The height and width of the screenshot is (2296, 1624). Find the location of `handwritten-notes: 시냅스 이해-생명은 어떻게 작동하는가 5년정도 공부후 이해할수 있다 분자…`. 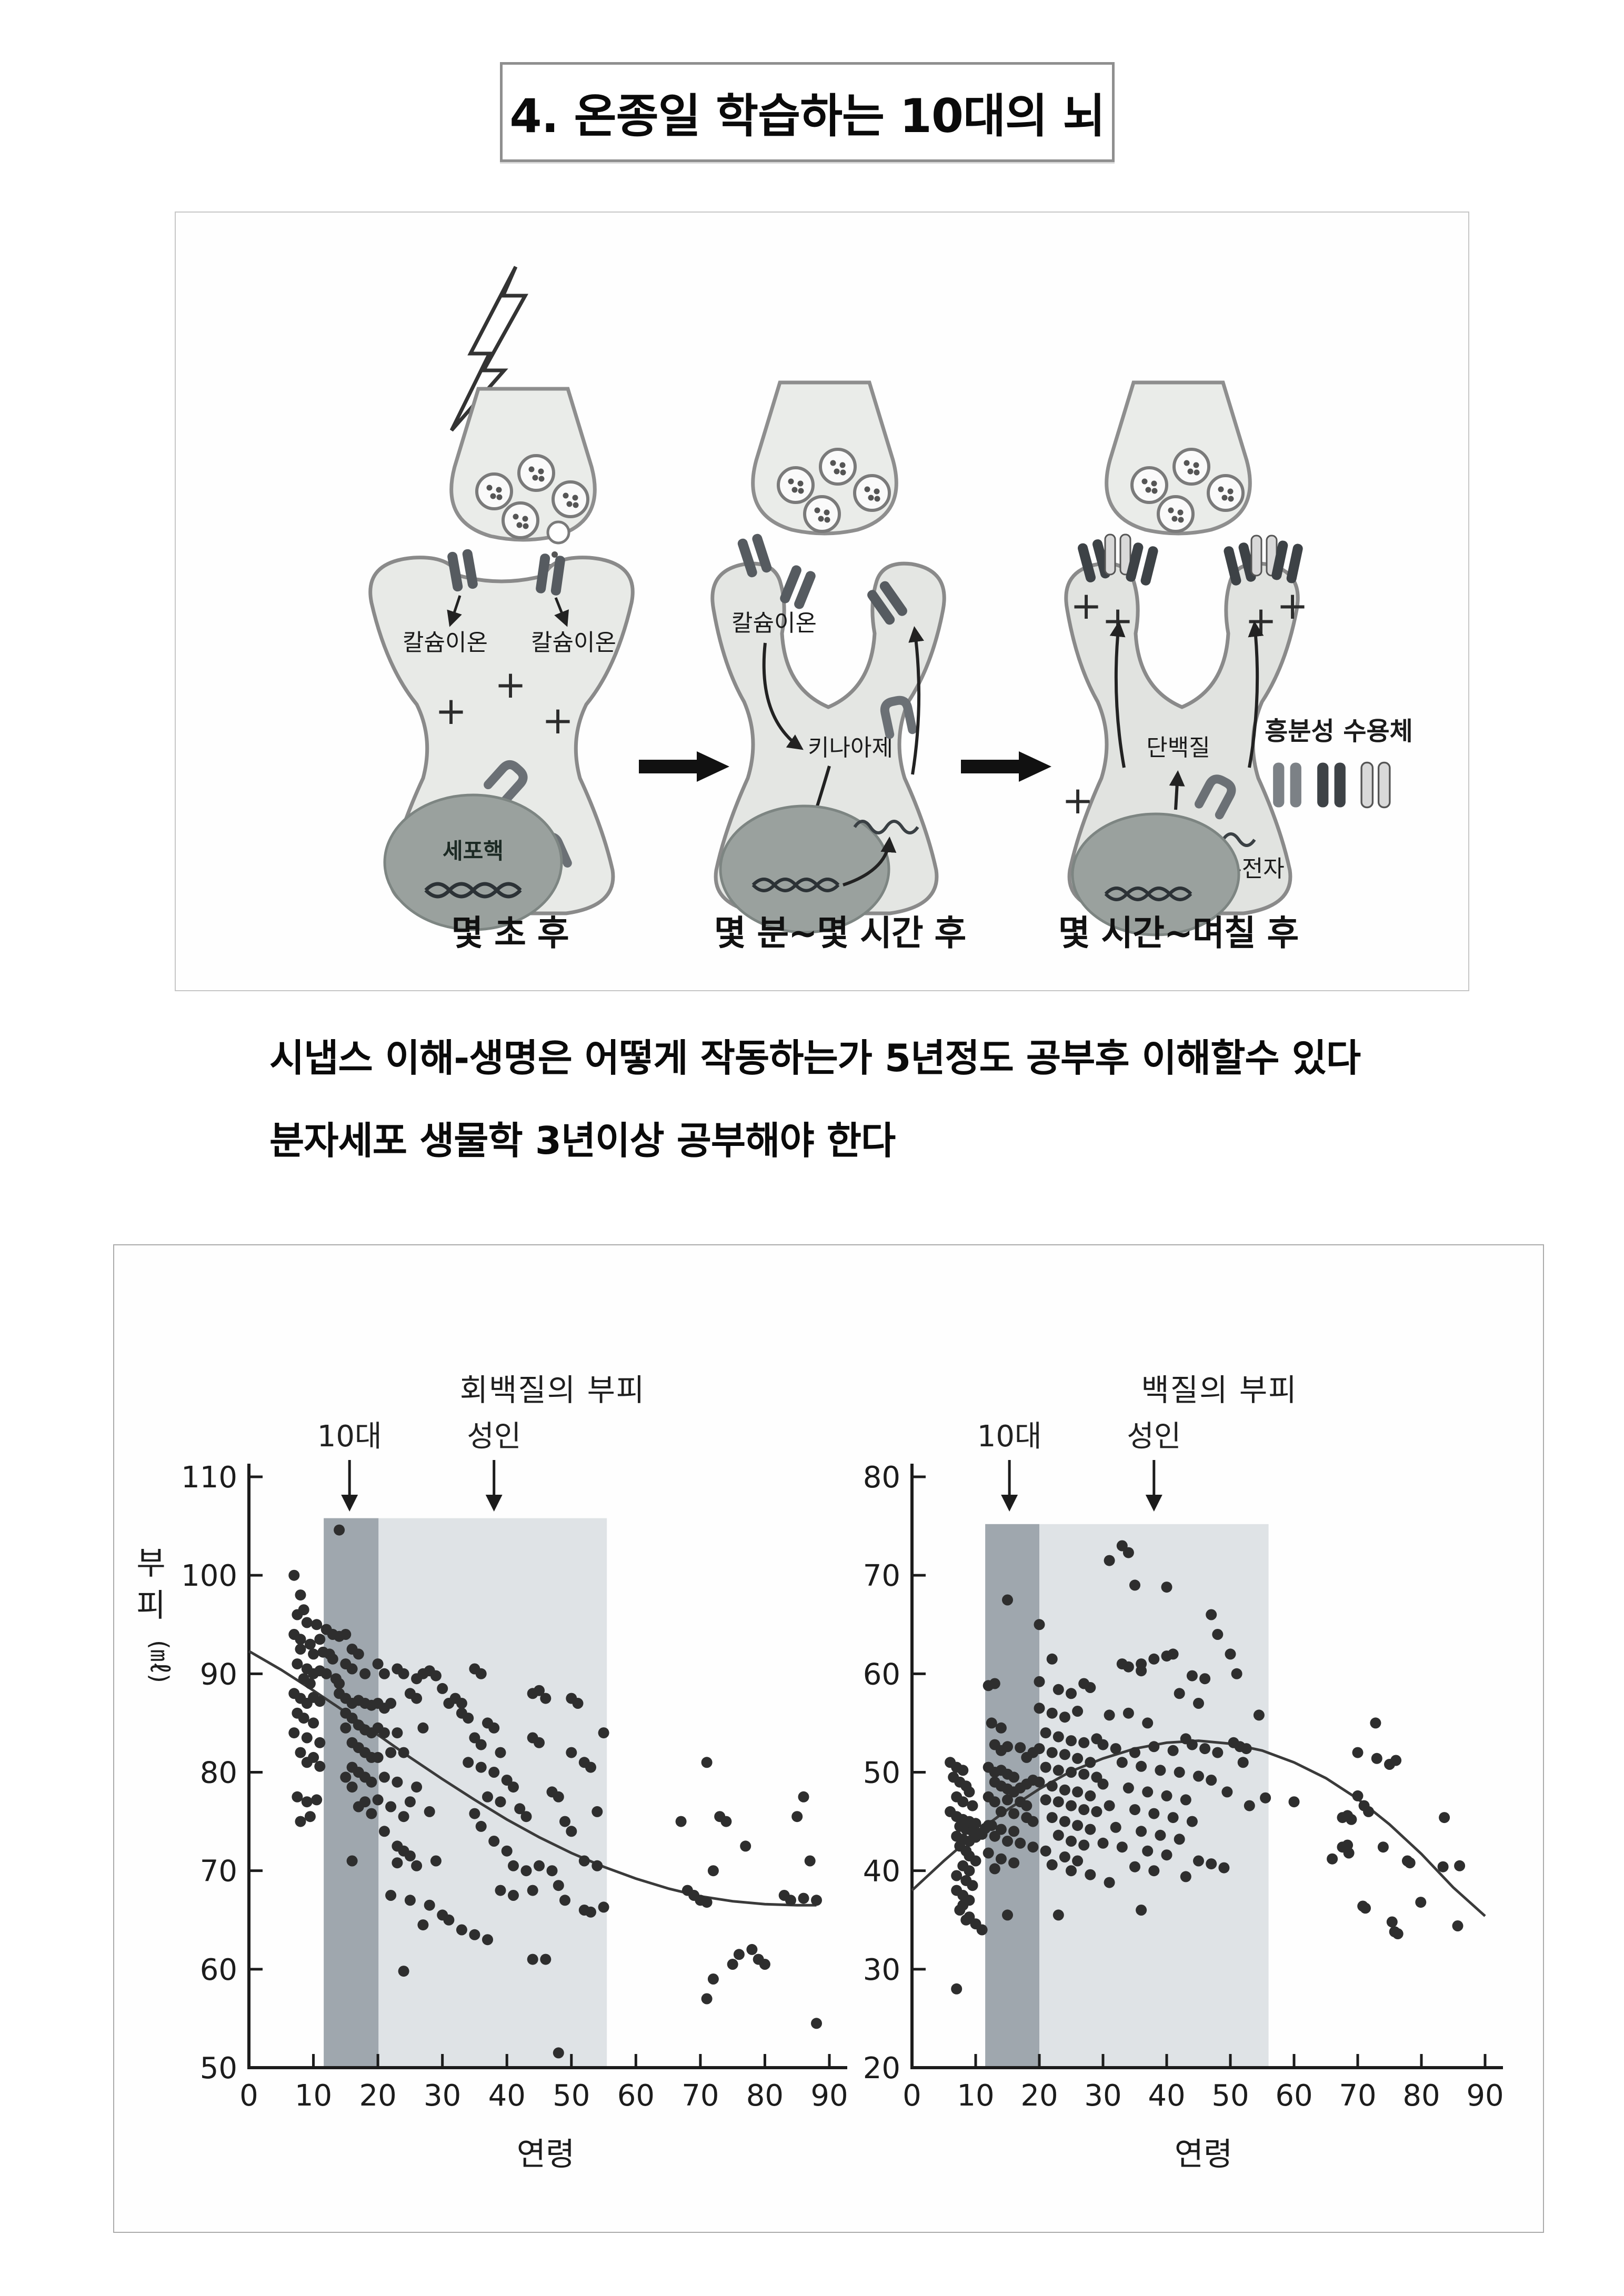

handwritten-notes: 시냅스 이해-생명은 어떻게 작동하는가 5년정도 공부후 이해할수 있다 분자… is located at coordinates (815, 1109).